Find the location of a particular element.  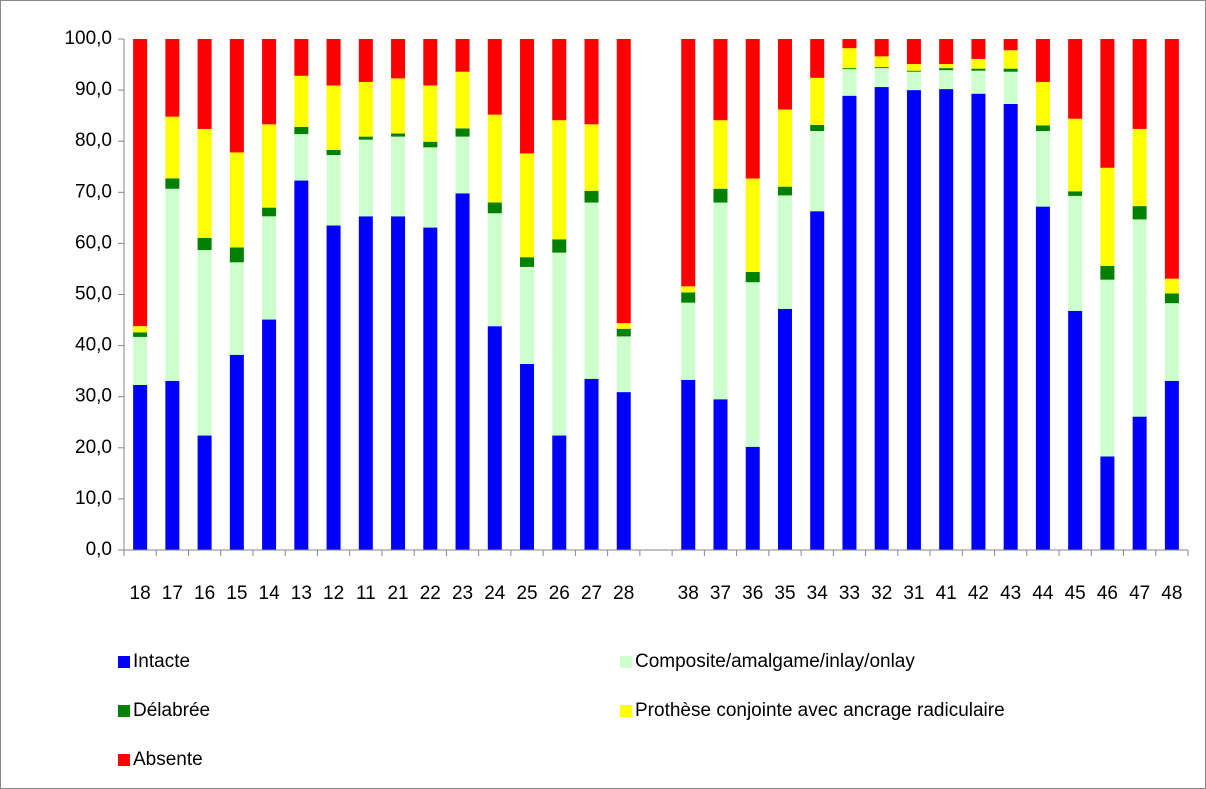

y-tick-label: 50,0 is located at coordinates (93, 294).